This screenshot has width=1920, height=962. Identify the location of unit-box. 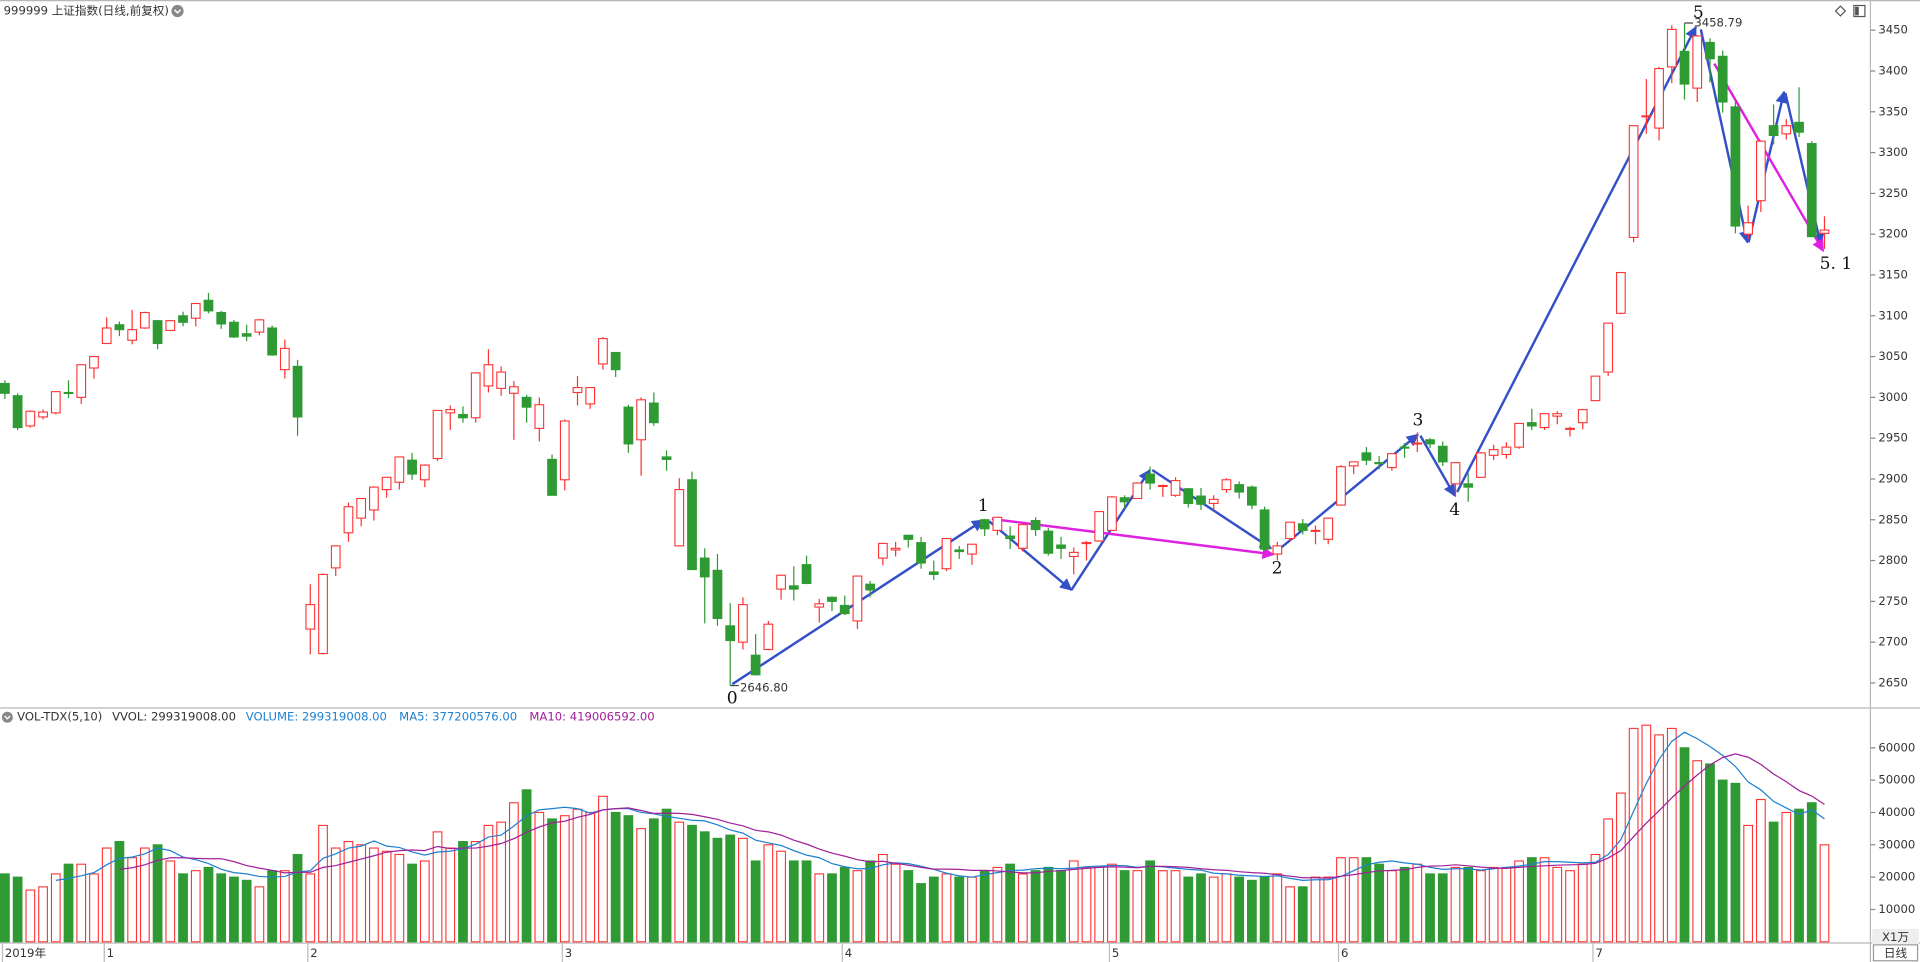
(1895, 936).